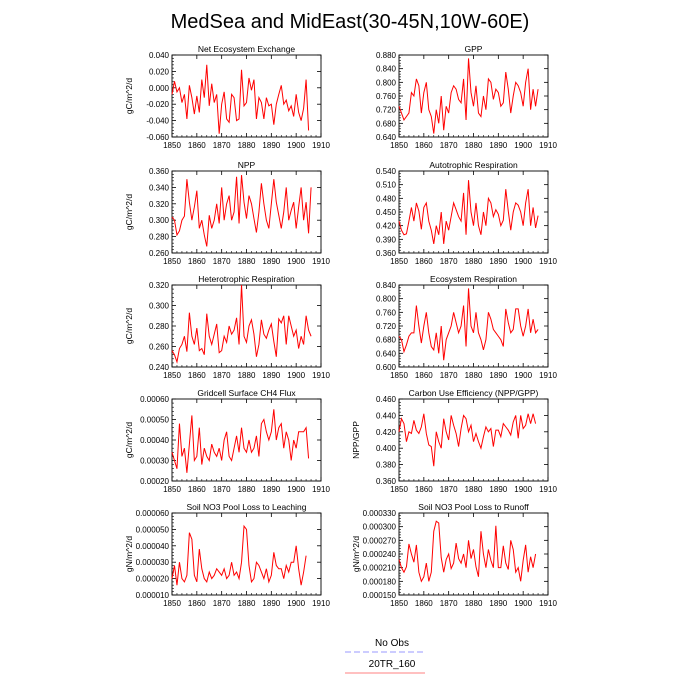 The height and width of the screenshot is (700, 700). What do you see at coordinates (386, 137) in the screenshot?
I see `y-tick-label: 0.640` at bounding box center [386, 137].